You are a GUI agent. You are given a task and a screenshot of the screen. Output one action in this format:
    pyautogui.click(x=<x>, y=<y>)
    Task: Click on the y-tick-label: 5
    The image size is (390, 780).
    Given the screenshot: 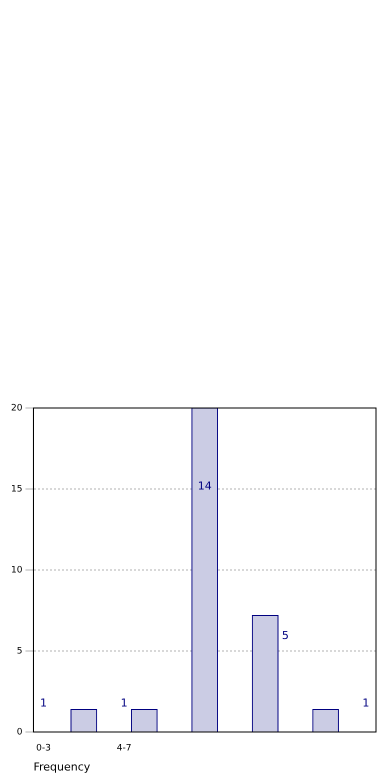 What is the action you would take?
    pyautogui.click(x=19, y=651)
    